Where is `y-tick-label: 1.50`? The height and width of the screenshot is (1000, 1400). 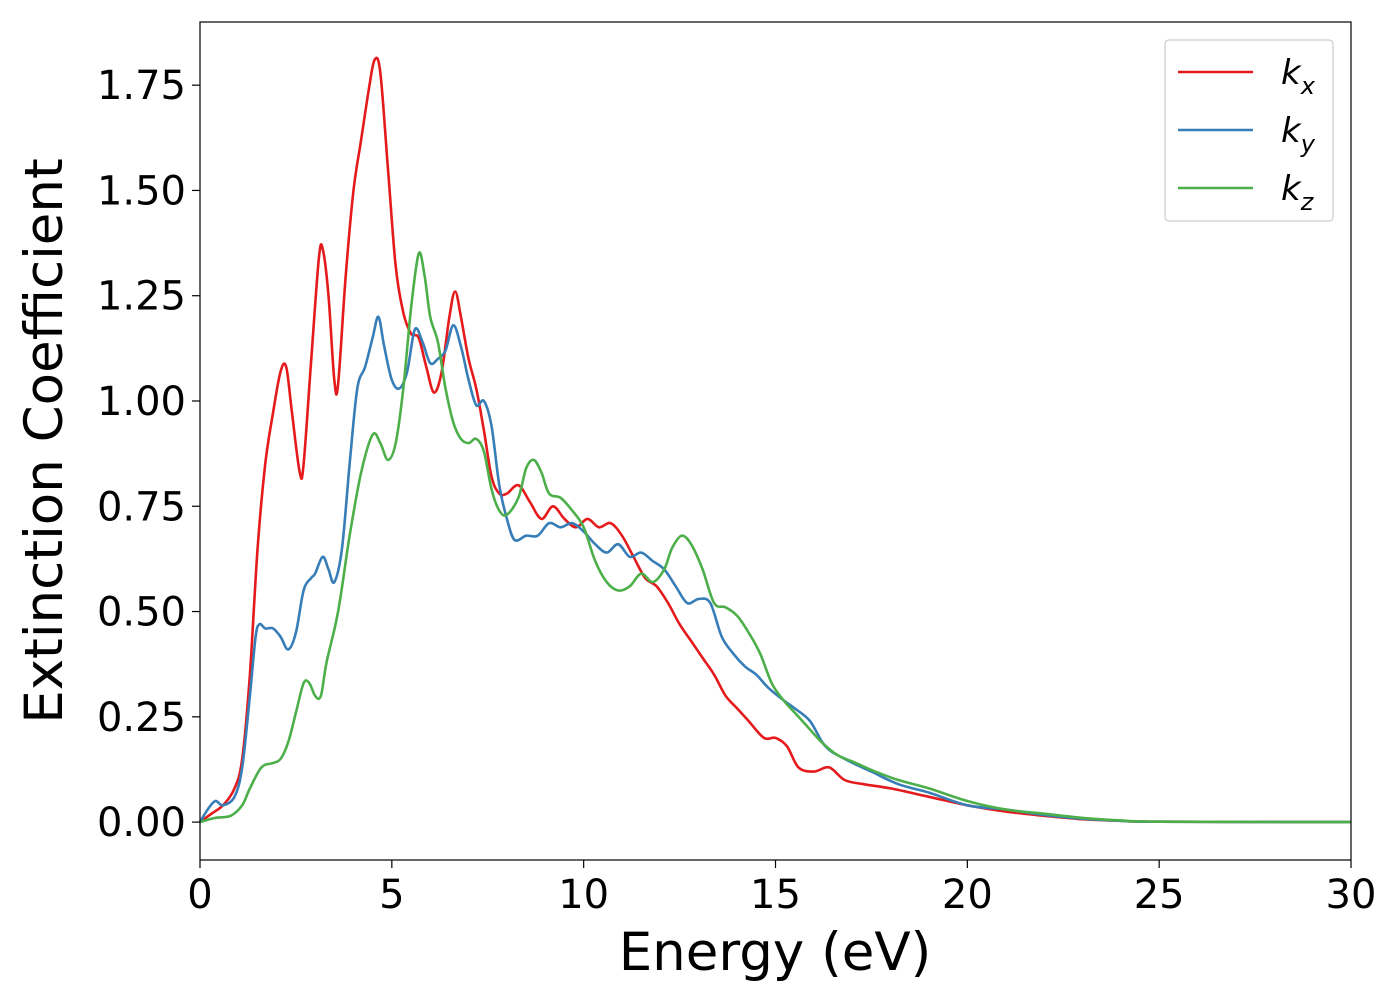
y-tick-label: 1.50 is located at coordinates (141, 191).